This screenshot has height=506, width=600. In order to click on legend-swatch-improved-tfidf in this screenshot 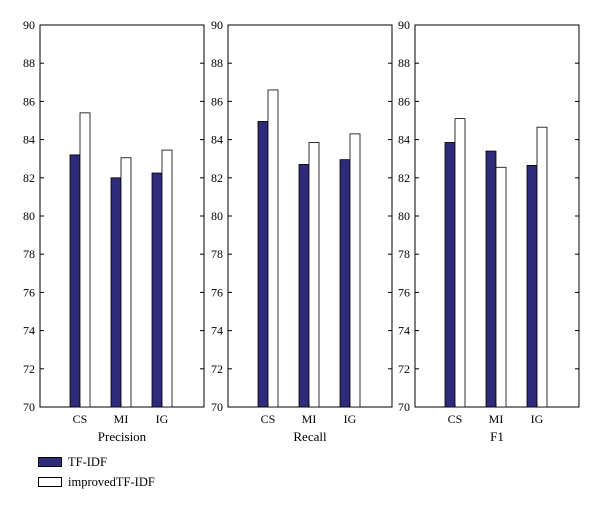, I will do `click(50, 482)`.